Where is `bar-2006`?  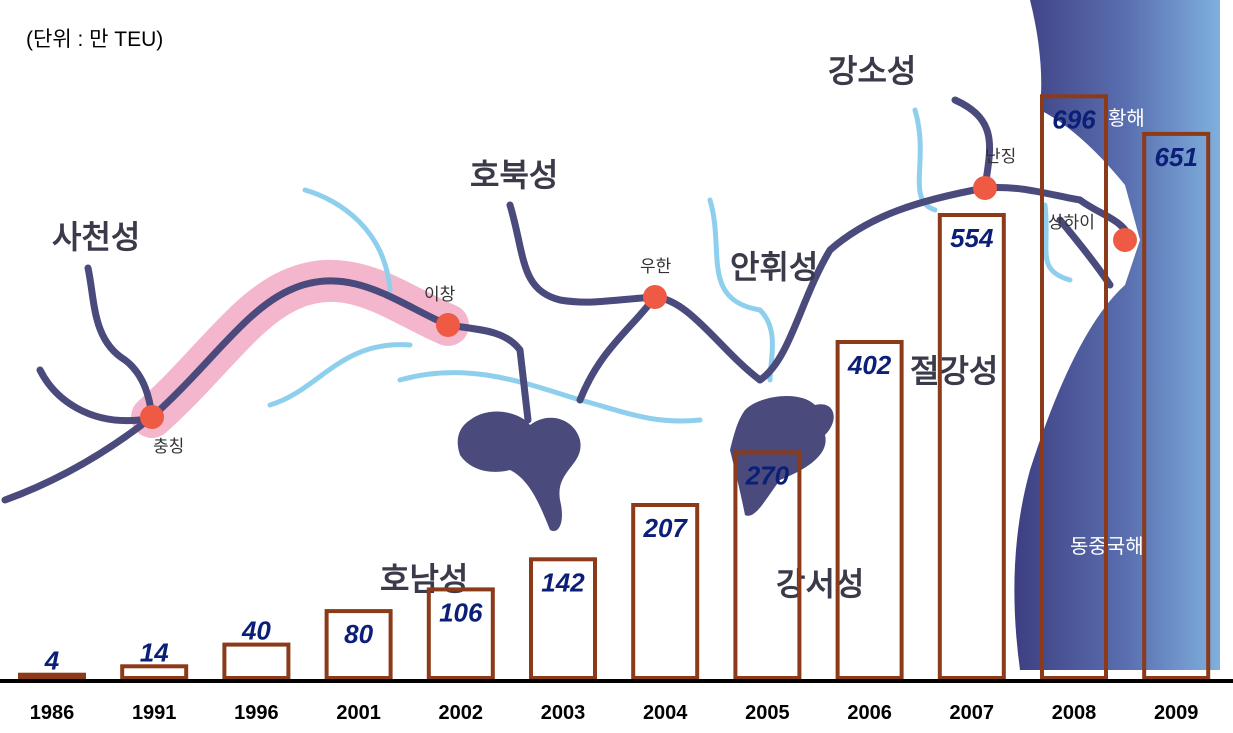 bar-2006 is located at coordinates (869, 510).